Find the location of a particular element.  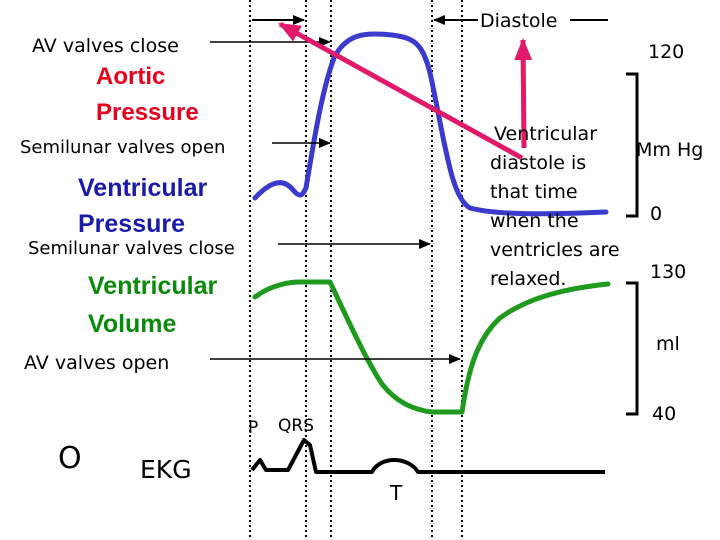

ventricular-volume-curve is located at coordinates (431, 347).